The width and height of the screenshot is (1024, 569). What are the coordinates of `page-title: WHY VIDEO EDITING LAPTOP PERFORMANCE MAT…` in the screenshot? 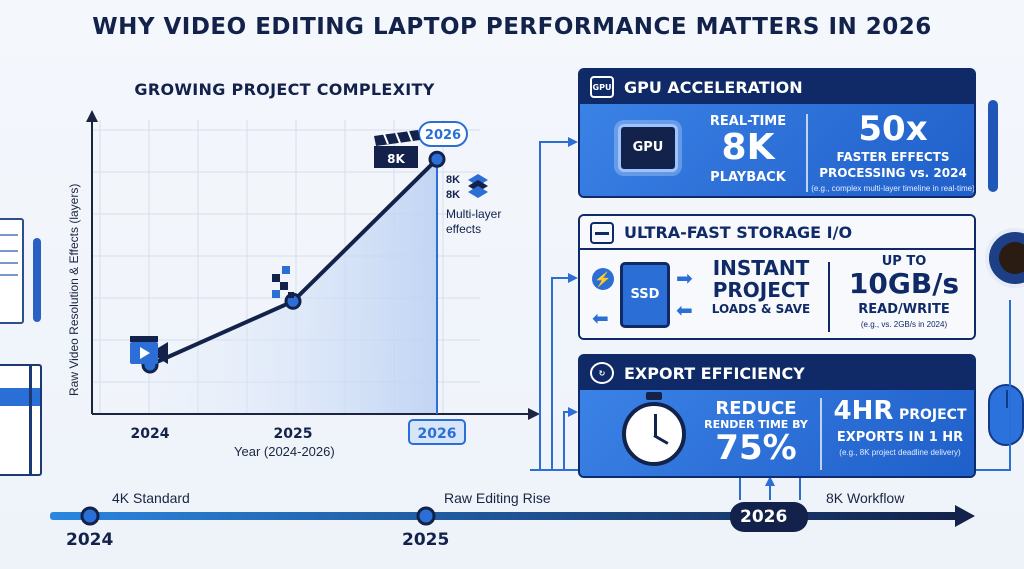 It's located at (512, 27).